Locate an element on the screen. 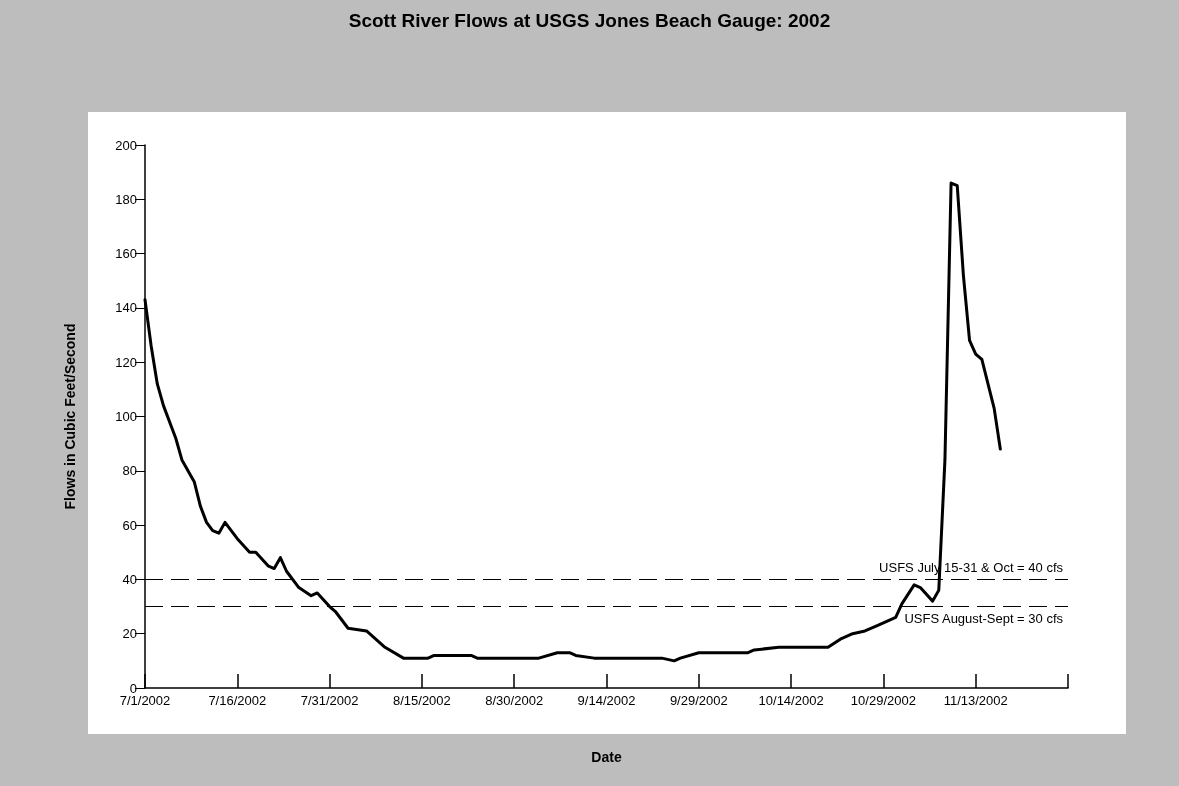 The width and height of the screenshot is (1179, 786). y-tick-label: 100 is located at coordinates (126, 416).